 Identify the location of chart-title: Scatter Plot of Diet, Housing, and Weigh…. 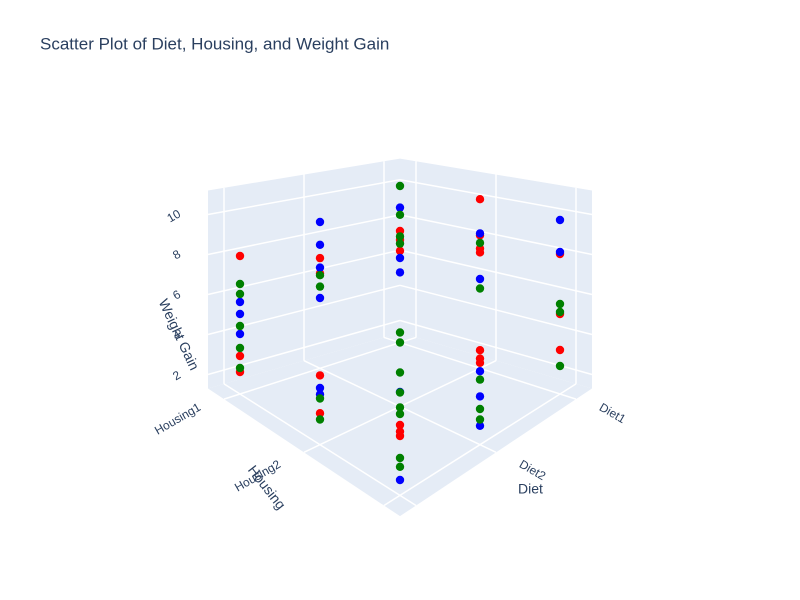
(214, 43).